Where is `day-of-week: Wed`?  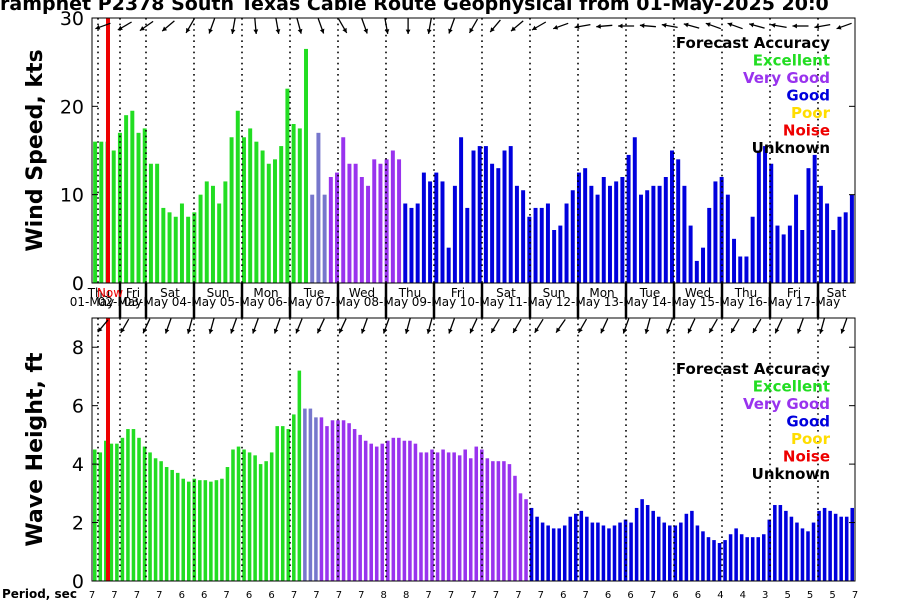
day-of-week: Wed is located at coordinates (362, 293).